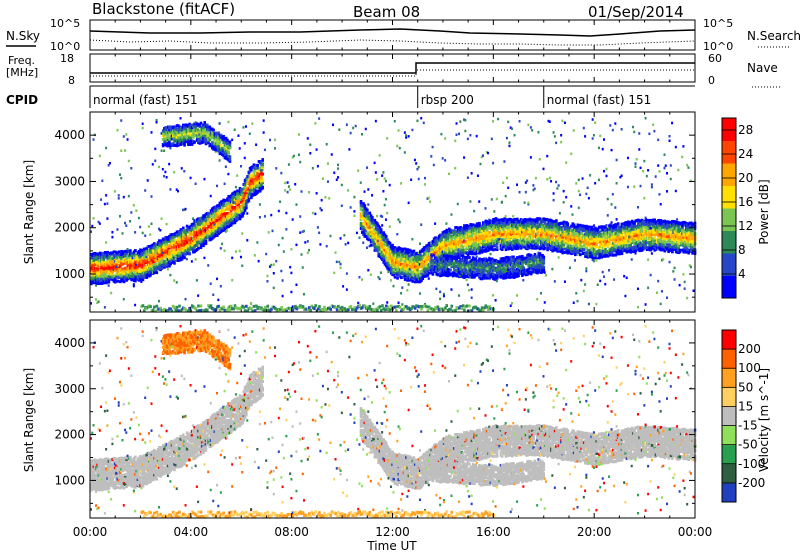 The height and width of the screenshot is (554, 800). Describe the element at coordinates (21, 60) in the screenshot. I see `freq-label-line1: Freq.` at that location.